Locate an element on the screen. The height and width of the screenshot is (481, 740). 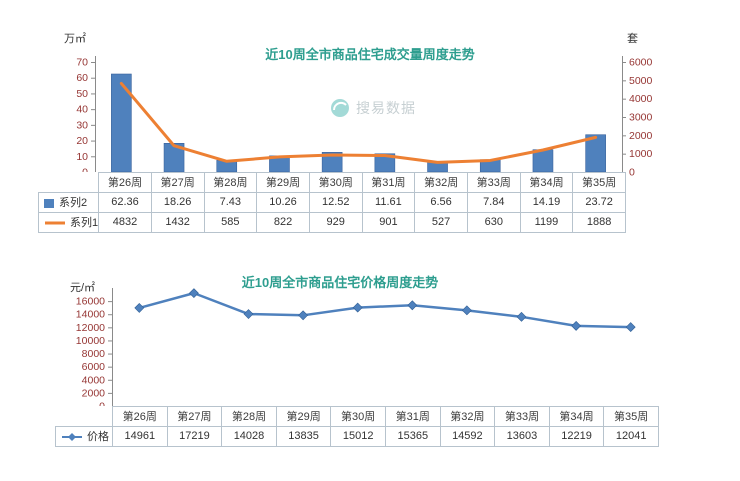
bar-series-legend-icon is located at coordinates (49, 203).